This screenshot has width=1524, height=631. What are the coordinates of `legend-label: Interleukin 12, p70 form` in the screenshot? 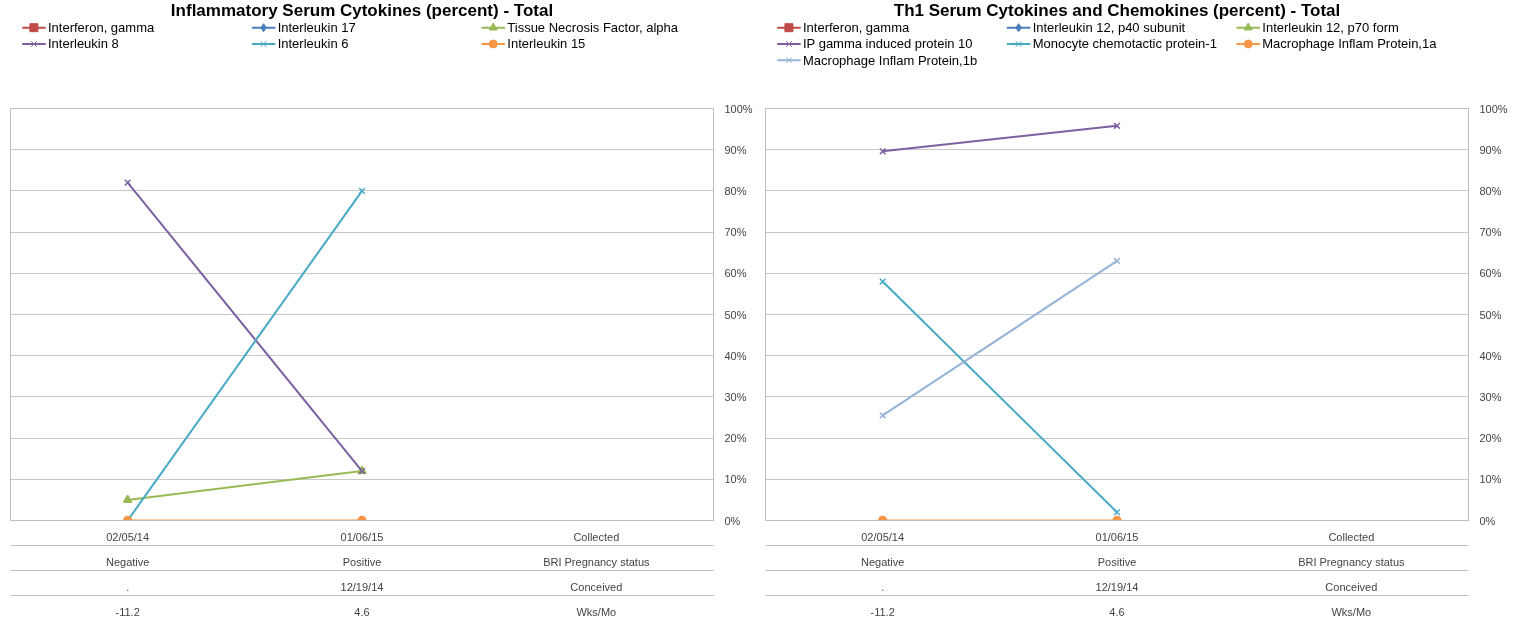 It's located at (1330, 28).